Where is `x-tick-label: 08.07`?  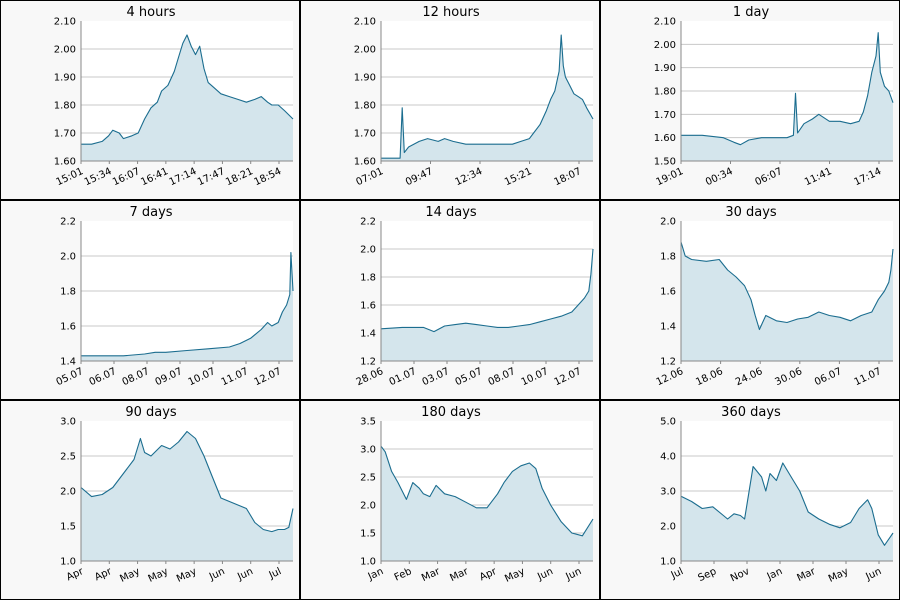
x-tick-label: 08.07 is located at coordinates (136, 377).